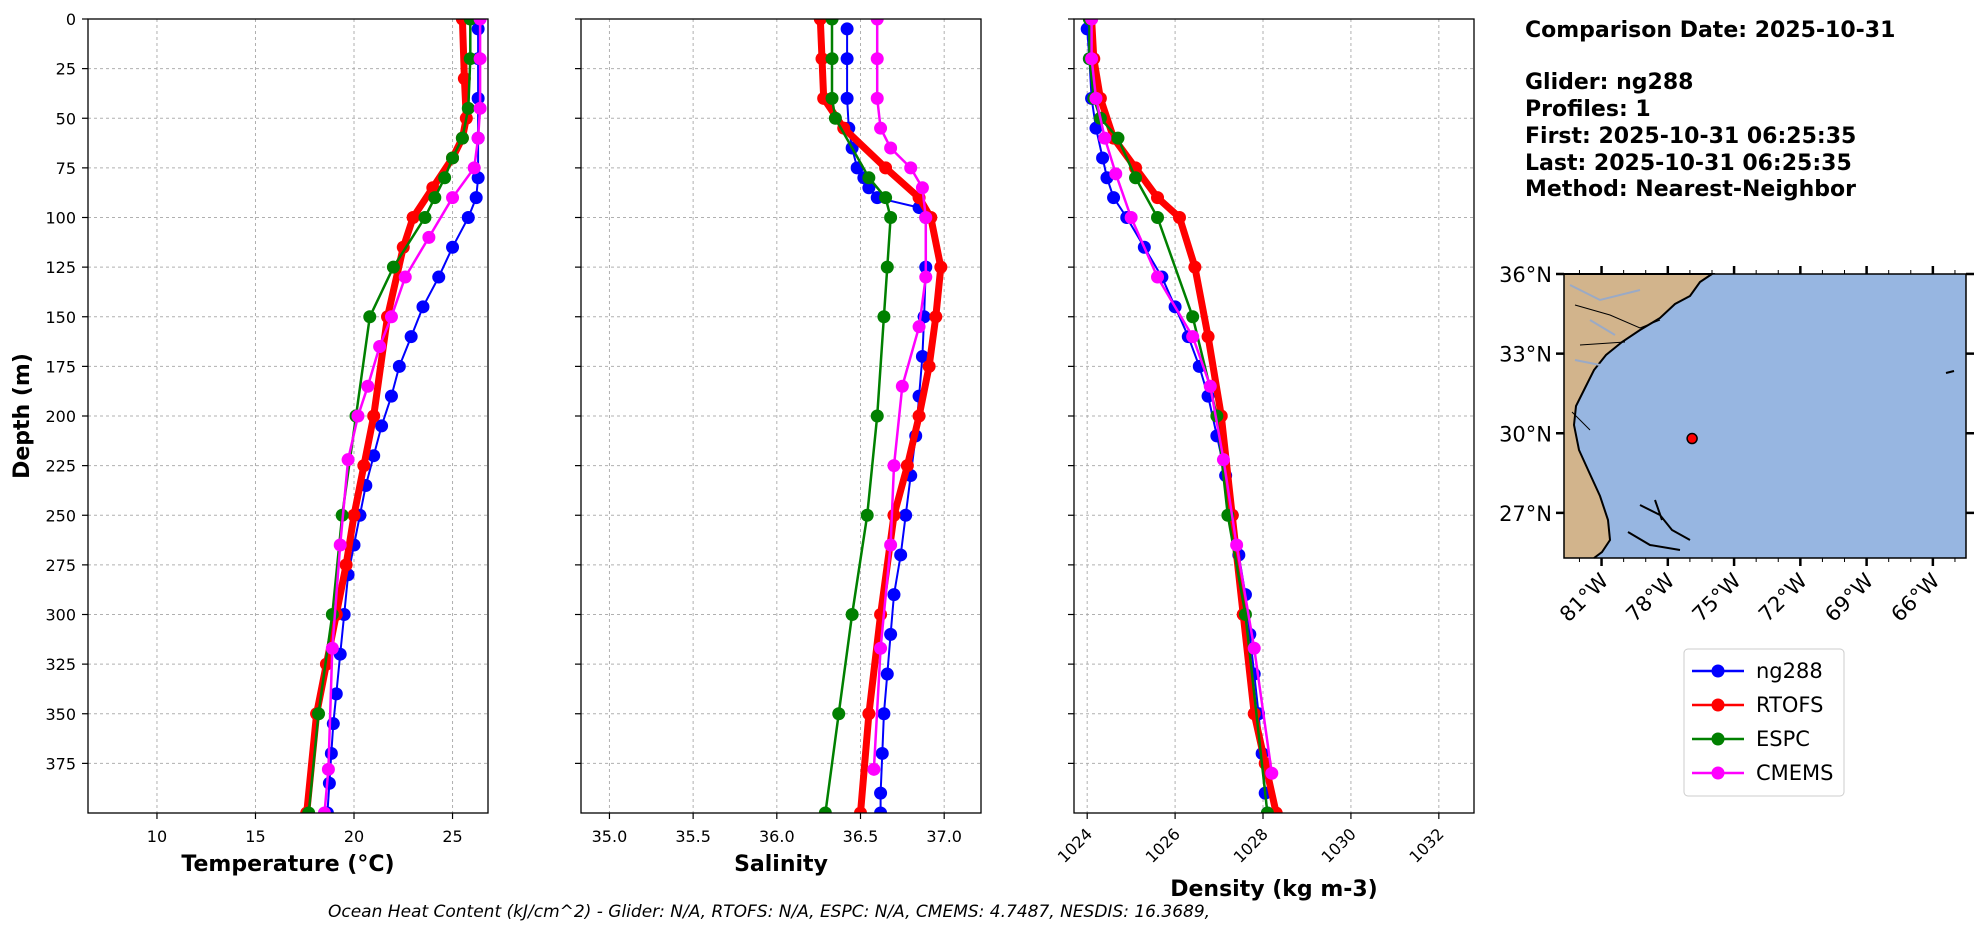 The width and height of the screenshot is (1978, 934). What do you see at coordinates (1718, 739) in the screenshot?
I see `legend-marker-espc` at bounding box center [1718, 739].